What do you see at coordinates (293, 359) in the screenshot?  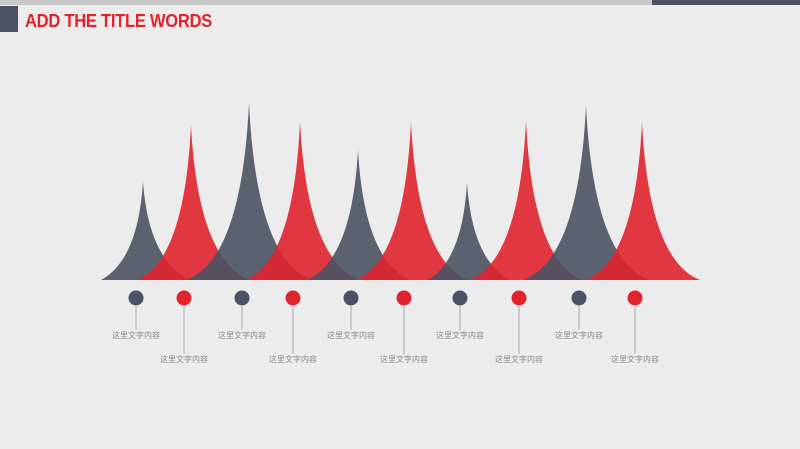 I see `item-label-4: 这里文字内容` at bounding box center [293, 359].